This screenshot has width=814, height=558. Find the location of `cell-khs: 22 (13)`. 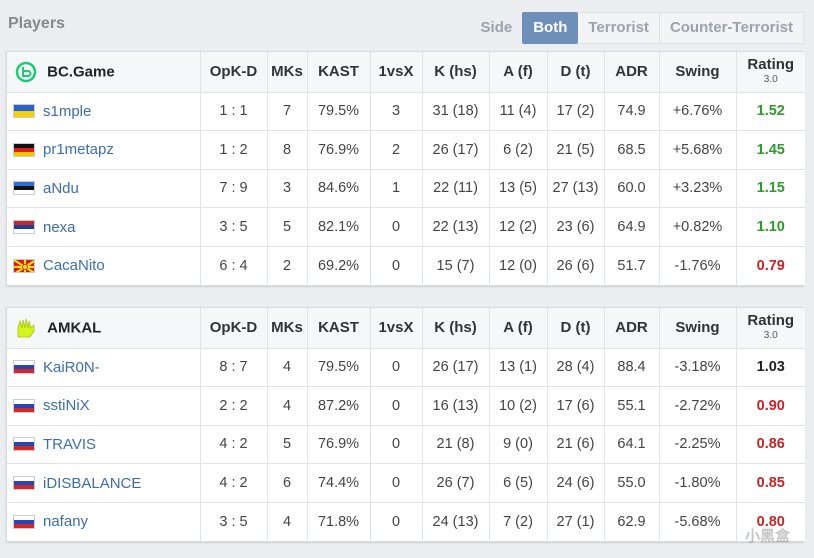

cell-khs: 22 (13) is located at coordinates (455, 227).